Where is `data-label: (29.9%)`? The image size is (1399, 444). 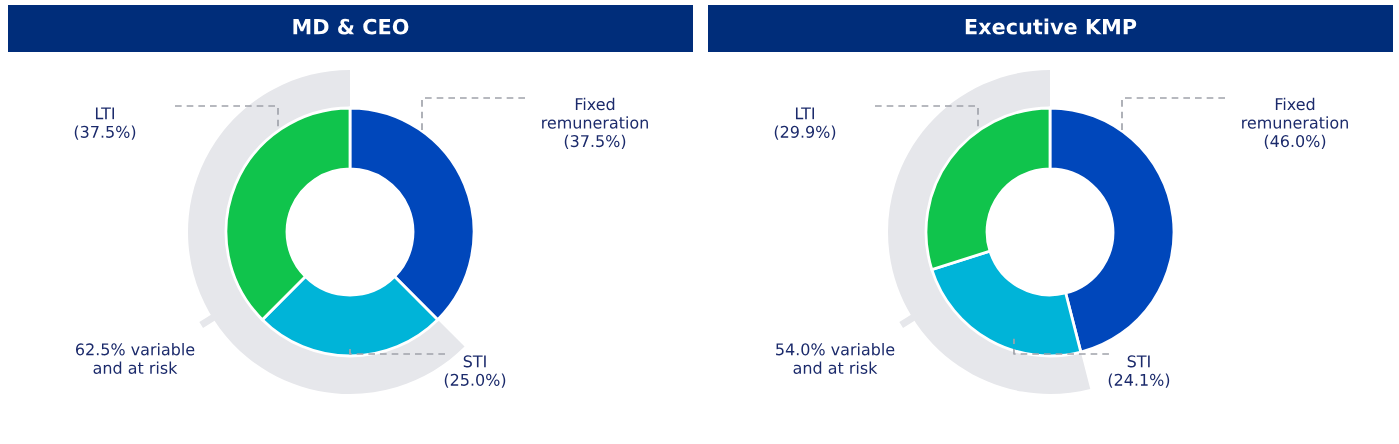 data-label: (29.9%) is located at coordinates (805, 132).